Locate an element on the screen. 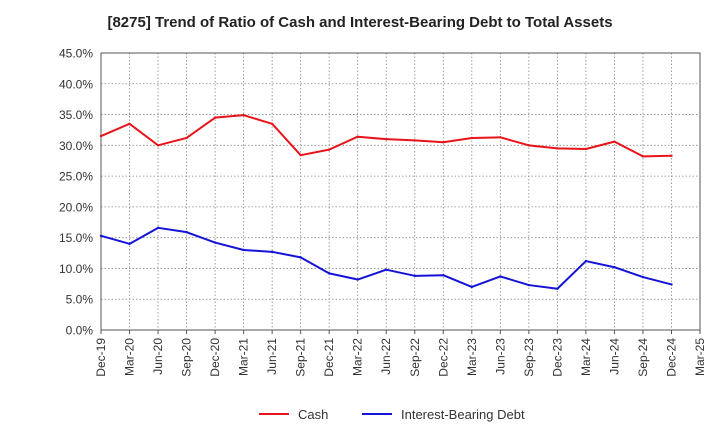  x-tick-label: Sep-24 is located at coordinates (643, 357).